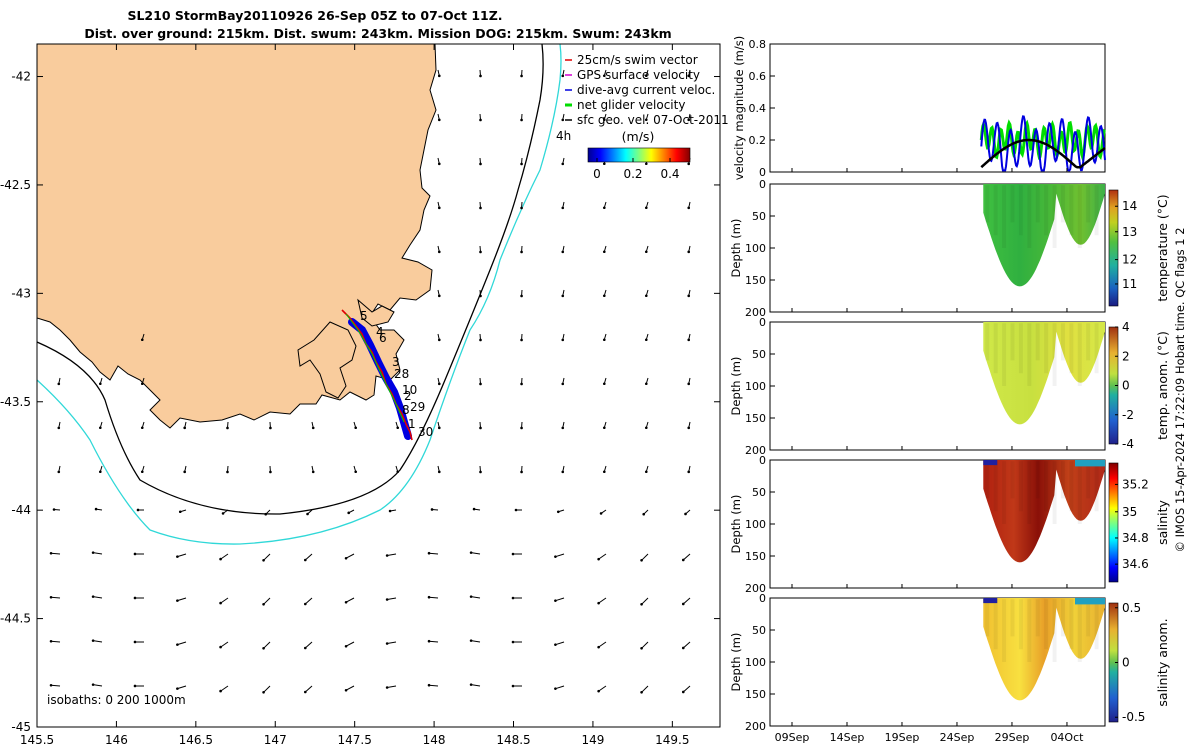 The height and width of the screenshot is (750, 1200). I want to click on colorbar-tick-label: 2, so click(1126, 356).